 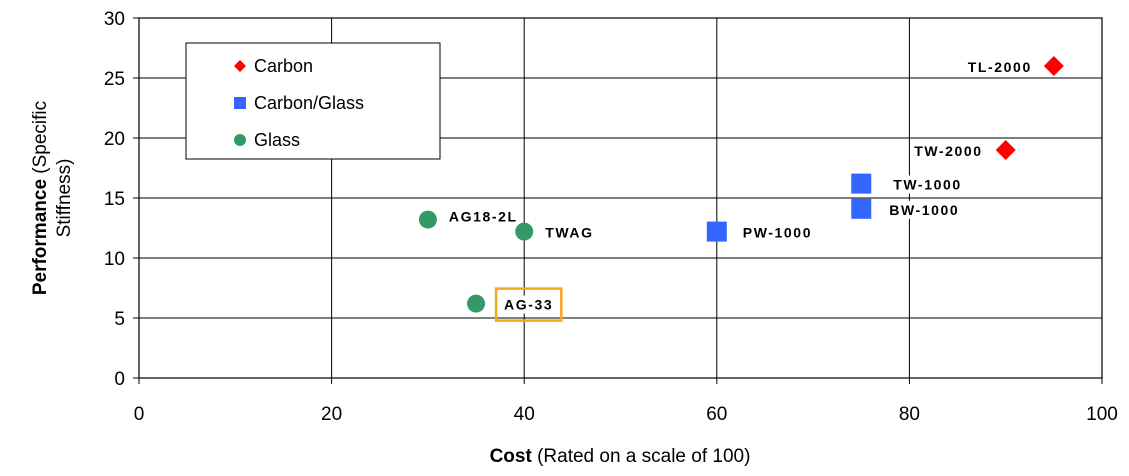 I want to click on point-label: TWAG, so click(x=569, y=233).